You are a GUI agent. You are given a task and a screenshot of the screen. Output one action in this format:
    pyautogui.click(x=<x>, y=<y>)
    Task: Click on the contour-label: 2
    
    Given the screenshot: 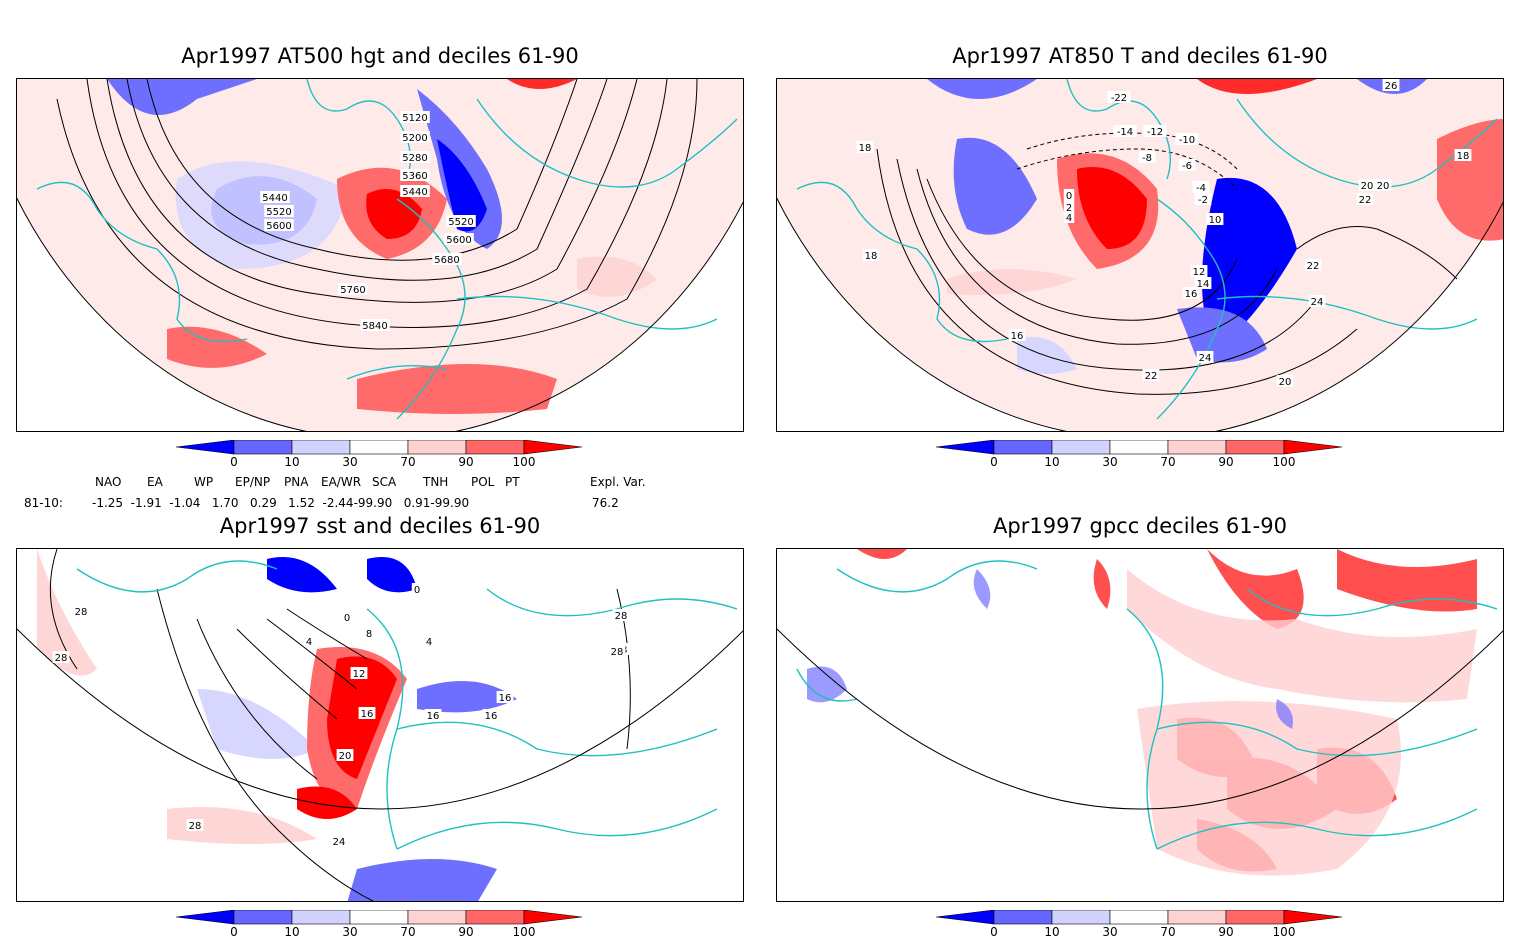 What is the action you would take?
    pyautogui.click(x=1069, y=208)
    